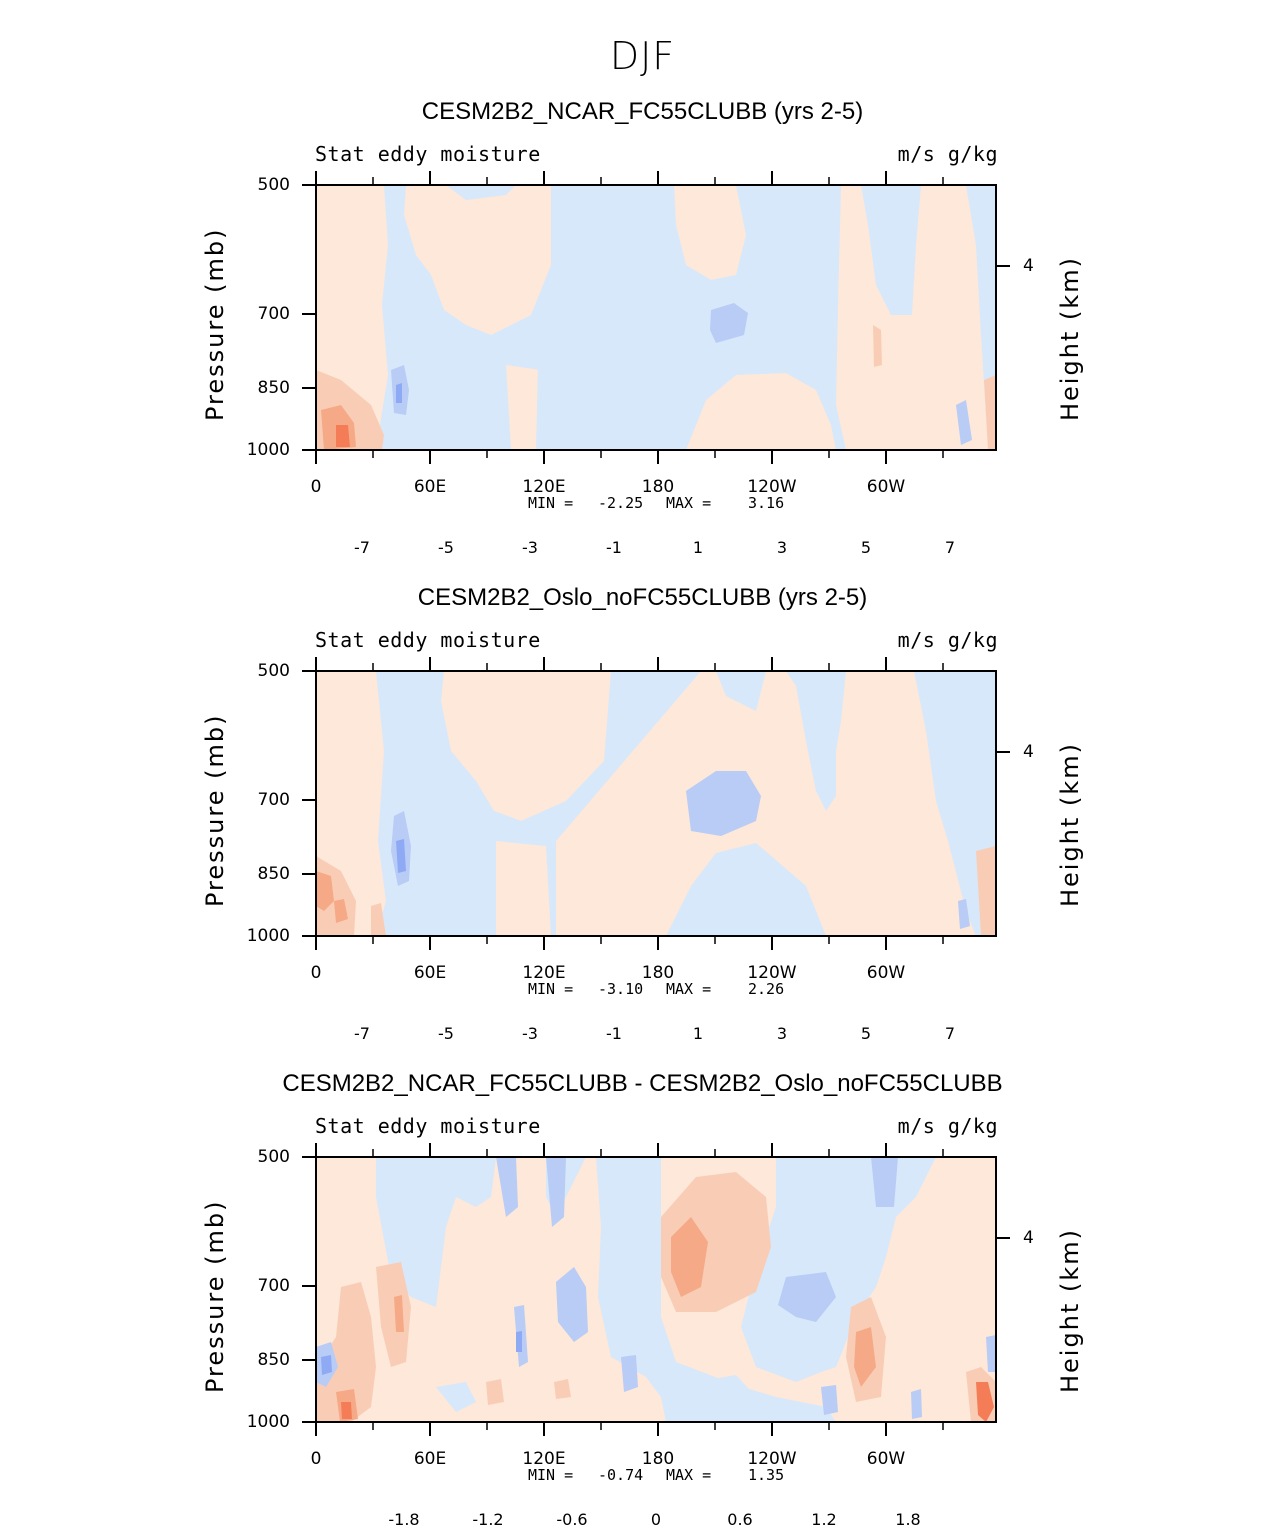 The width and height of the screenshot is (1285, 1531). I want to click on plot-frame, so click(656, 317).